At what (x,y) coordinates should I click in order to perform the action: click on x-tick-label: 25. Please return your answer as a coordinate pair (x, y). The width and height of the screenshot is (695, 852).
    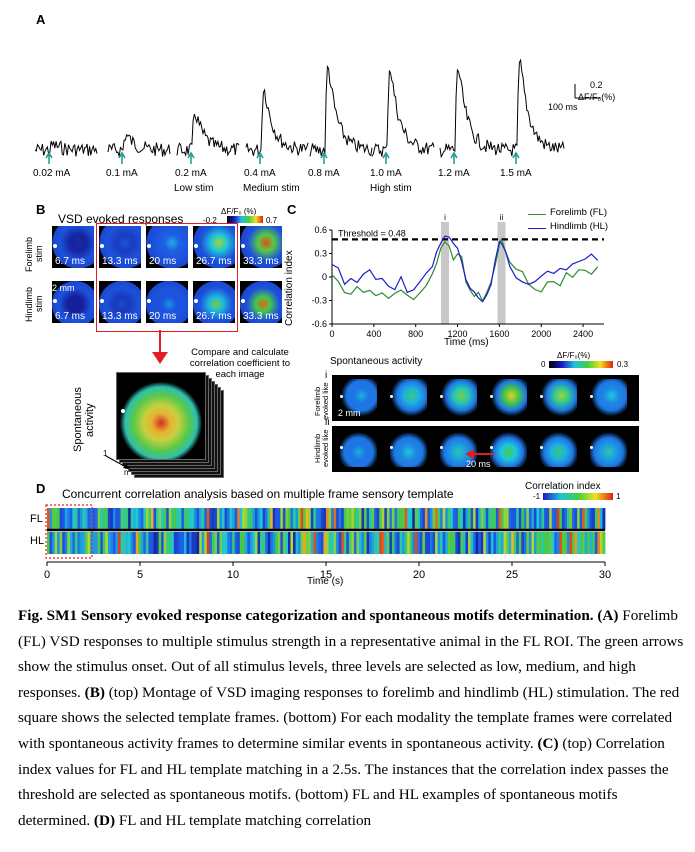
    Looking at the image, I should click on (512, 575).